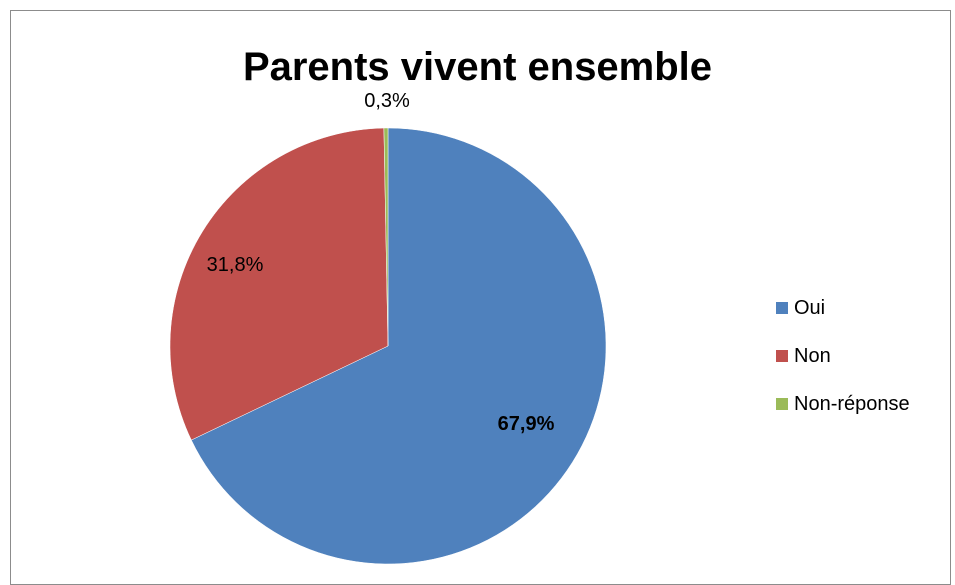 The image size is (955, 585). What do you see at coordinates (235, 265) in the screenshot?
I see `data-label-non: 31,8%` at bounding box center [235, 265].